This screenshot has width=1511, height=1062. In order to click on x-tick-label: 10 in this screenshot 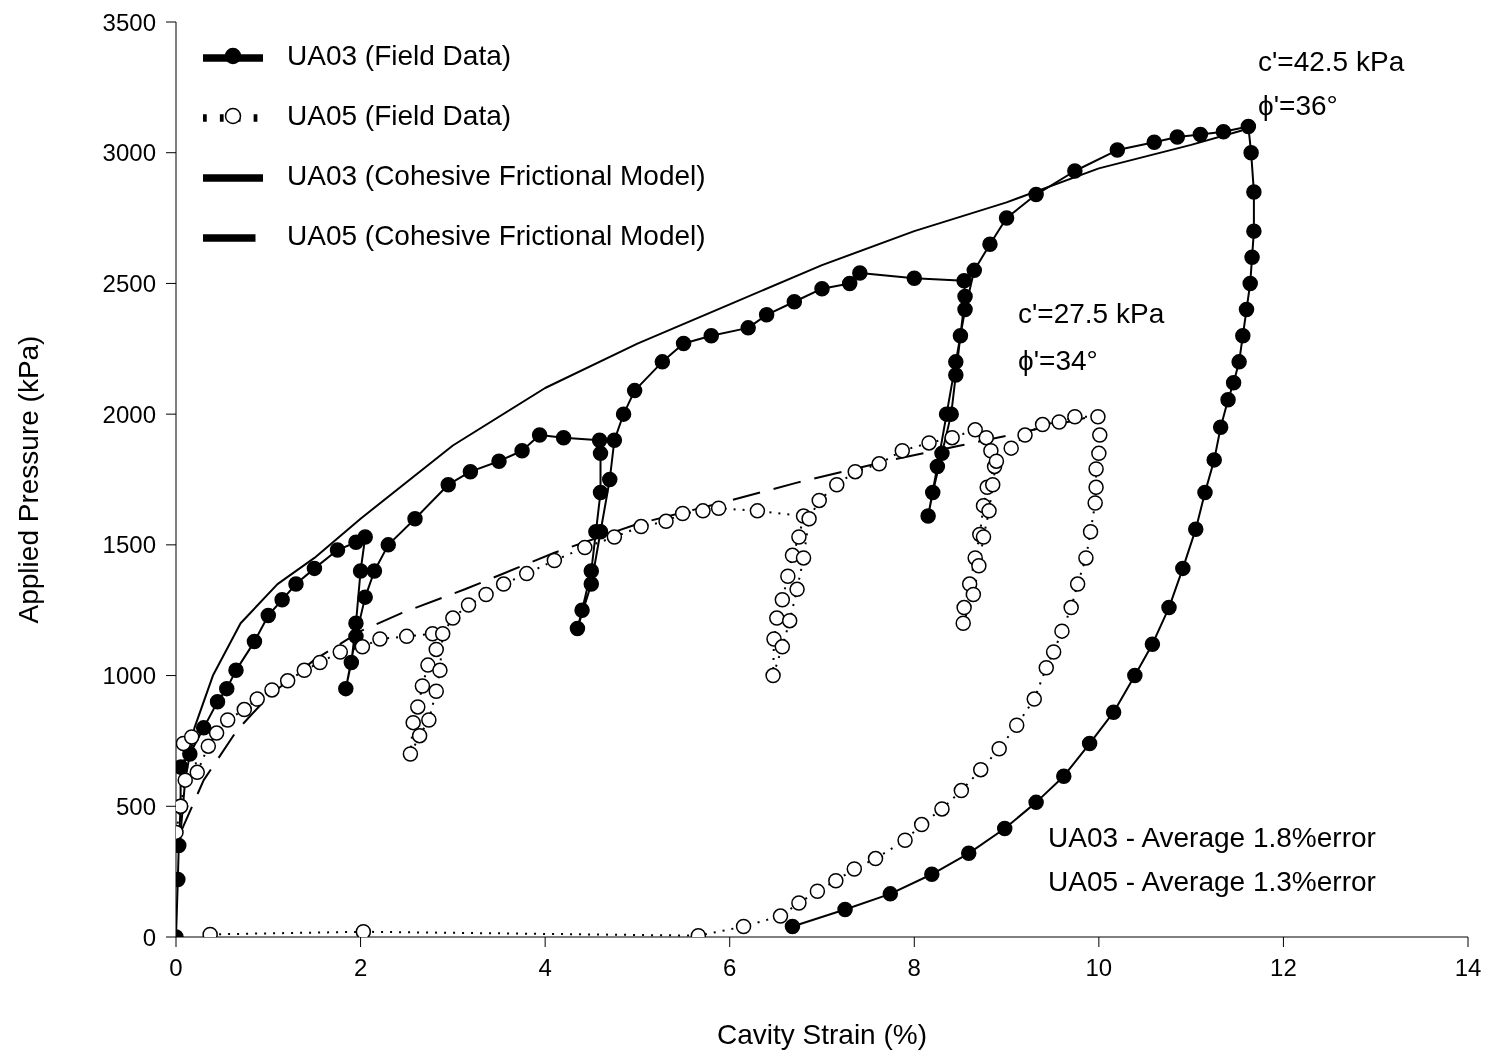, I will do `click(1099, 968)`.